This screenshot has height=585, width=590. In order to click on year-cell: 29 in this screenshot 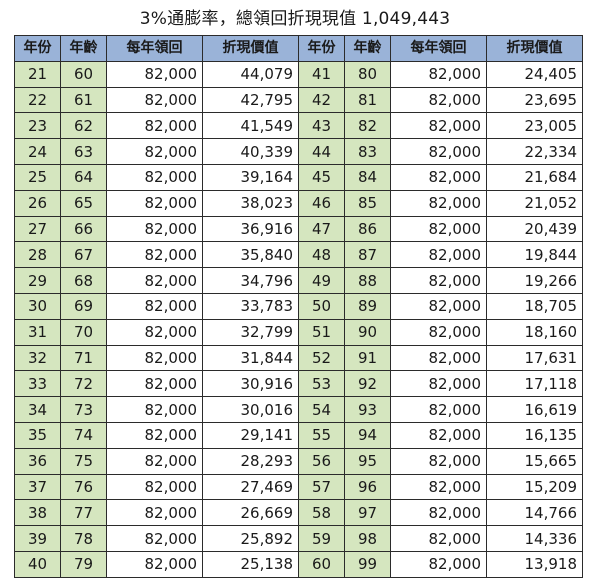, I will do `click(37, 280)`.